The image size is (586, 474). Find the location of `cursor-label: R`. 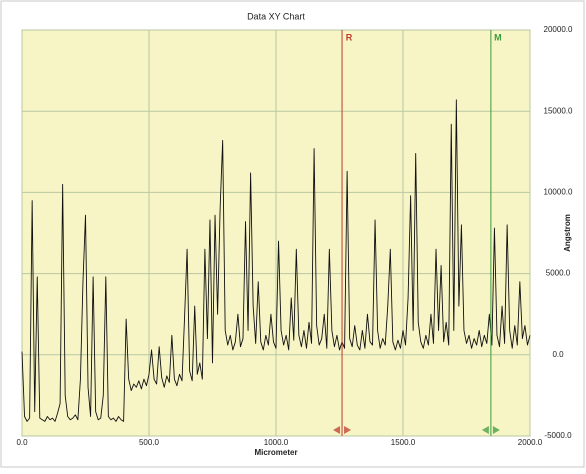

cursor-label: R is located at coordinates (349, 37).